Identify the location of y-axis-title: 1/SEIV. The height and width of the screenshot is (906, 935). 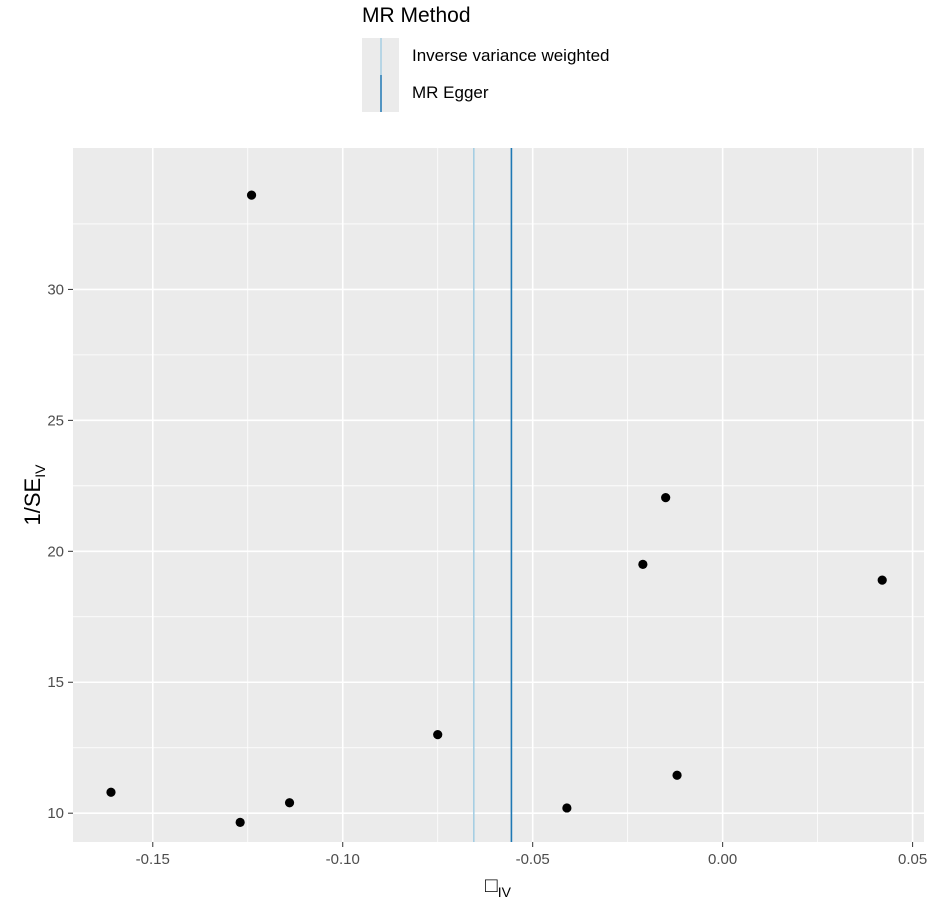
(34, 495).